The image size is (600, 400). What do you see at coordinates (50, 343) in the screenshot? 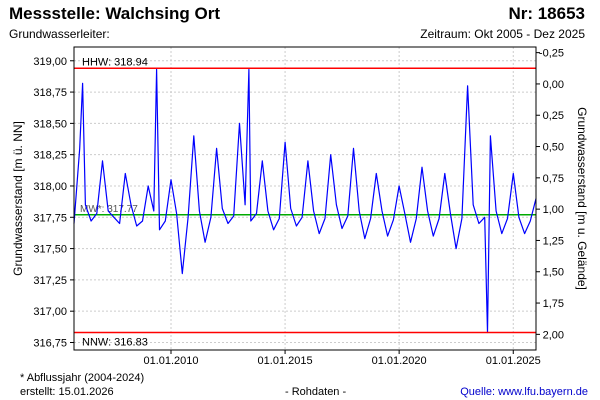
I see `y-tick-label-left: 316,75` at bounding box center [50, 343].